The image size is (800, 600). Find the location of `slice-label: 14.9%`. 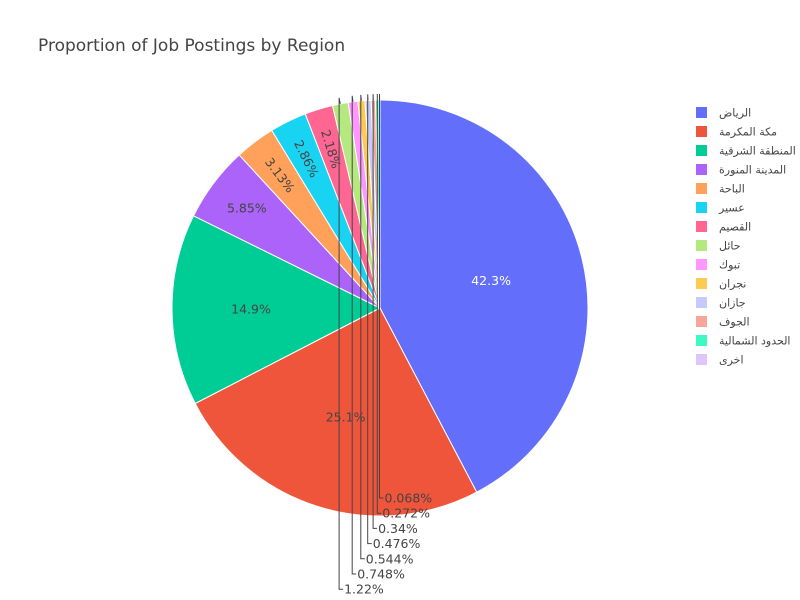

slice-label: 14.9% is located at coordinates (251, 309).